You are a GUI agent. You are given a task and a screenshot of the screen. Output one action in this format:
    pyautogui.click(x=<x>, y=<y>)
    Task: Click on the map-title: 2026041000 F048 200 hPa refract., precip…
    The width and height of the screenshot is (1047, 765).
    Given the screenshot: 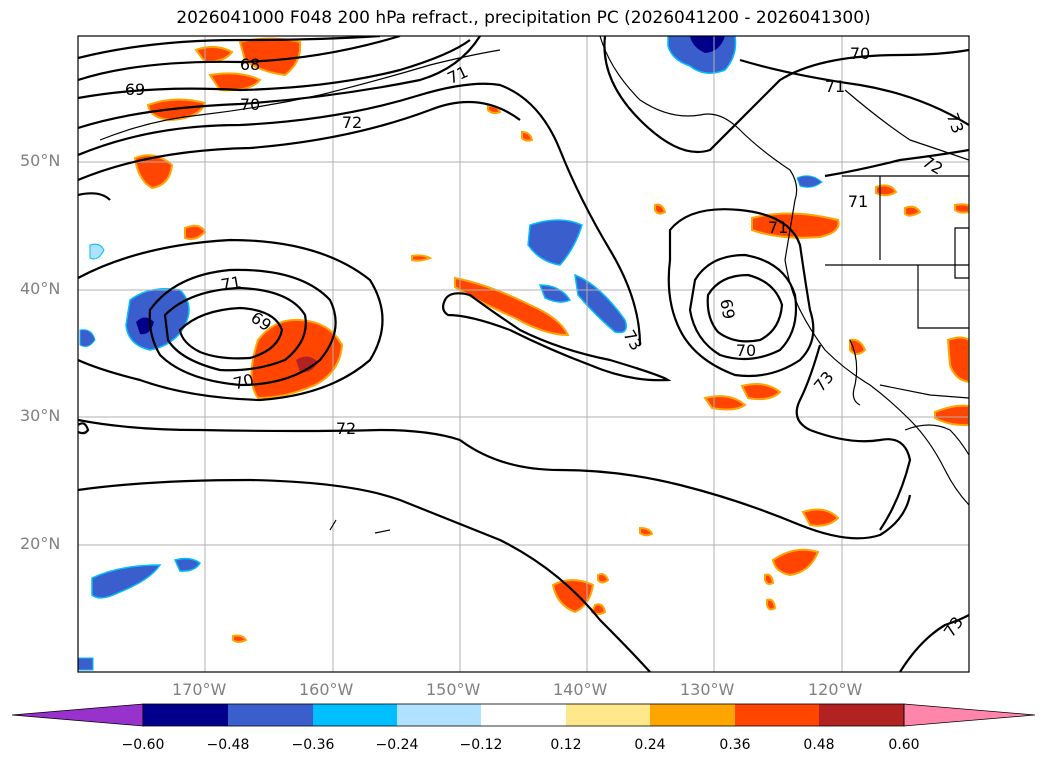 What is the action you would take?
    pyautogui.click(x=523, y=18)
    